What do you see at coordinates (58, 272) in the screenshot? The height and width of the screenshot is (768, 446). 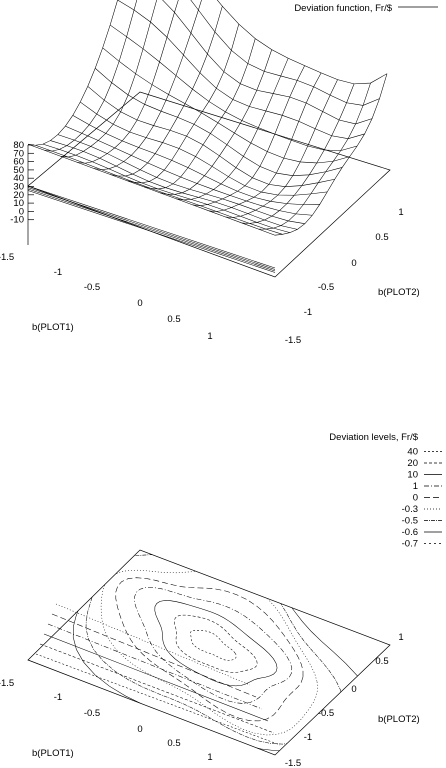 I see `surface-x-tick-label: -1` at bounding box center [58, 272].